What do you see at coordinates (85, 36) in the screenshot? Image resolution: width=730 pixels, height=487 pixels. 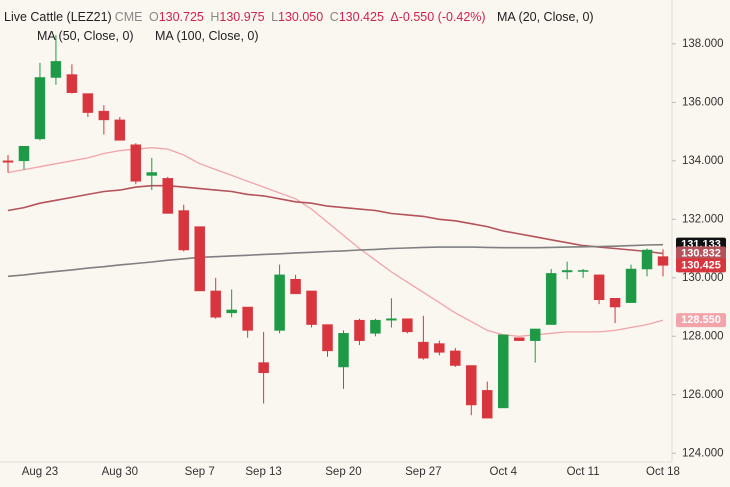 I see `legend-item: MA (50, Close, 0)` at bounding box center [85, 36].